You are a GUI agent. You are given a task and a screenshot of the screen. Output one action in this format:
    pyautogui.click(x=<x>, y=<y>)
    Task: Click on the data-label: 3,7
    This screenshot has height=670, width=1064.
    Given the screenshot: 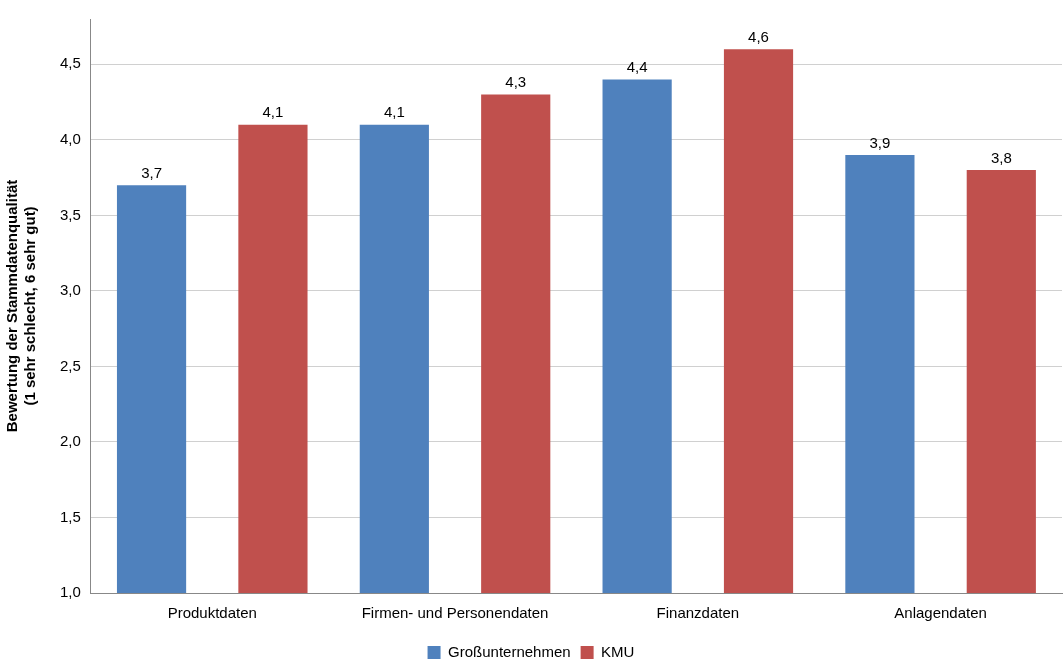 What is the action you would take?
    pyautogui.click(x=151, y=172)
    